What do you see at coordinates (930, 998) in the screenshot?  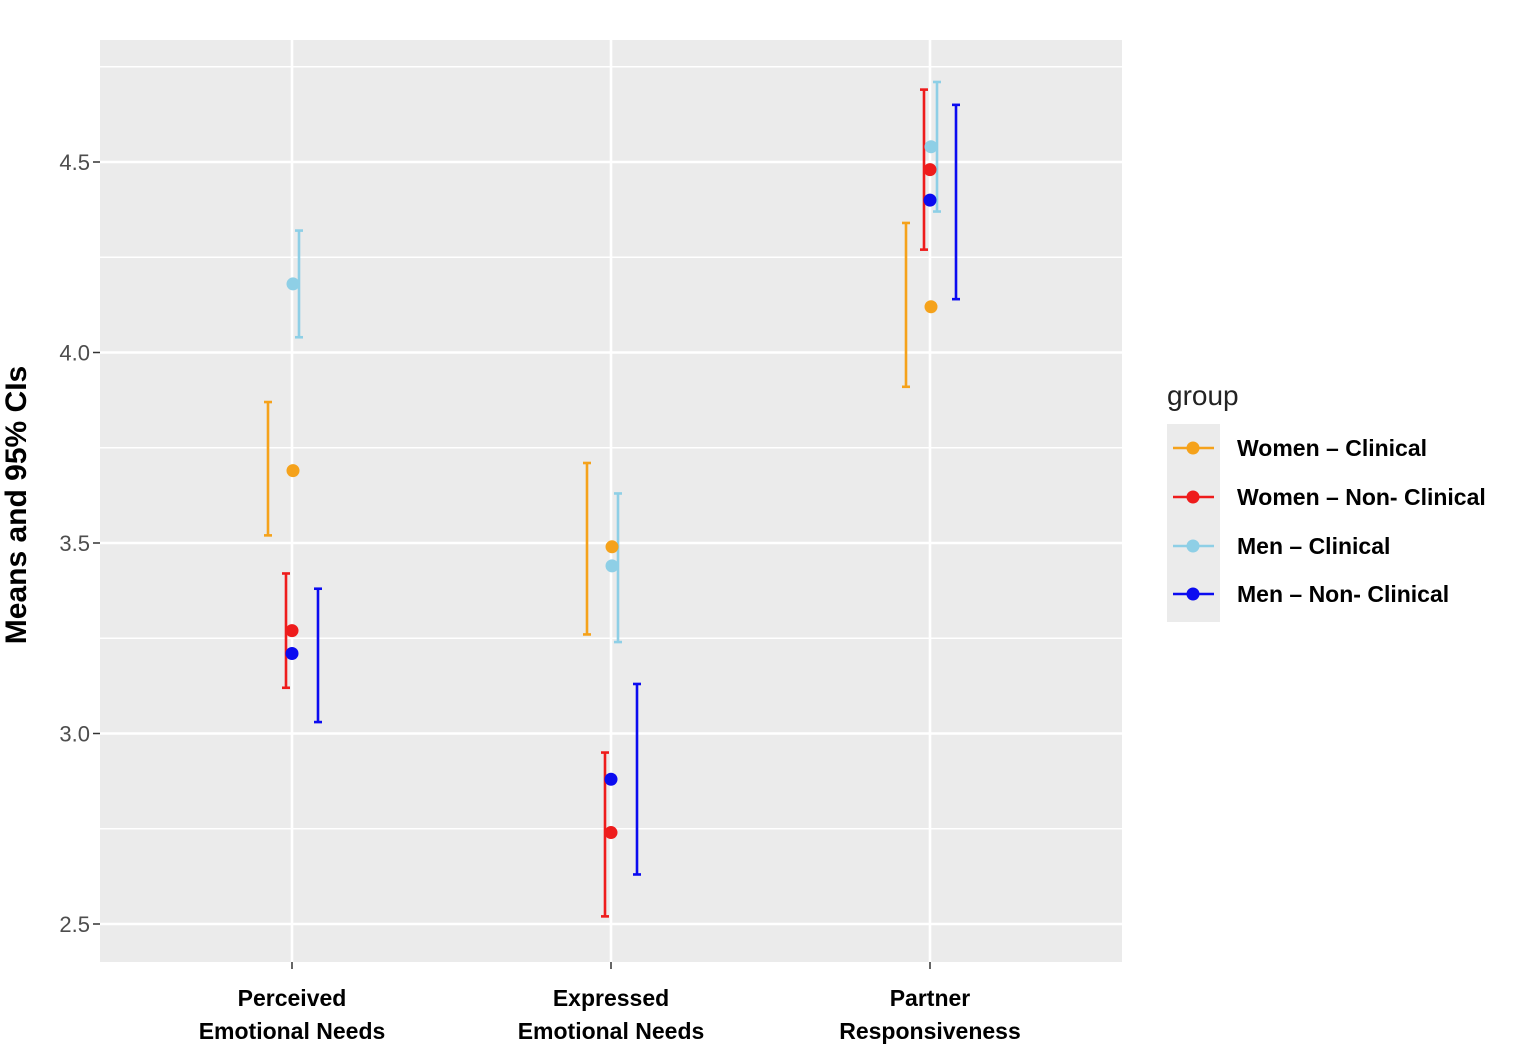 I see `x-tick-label: Partner` at bounding box center [930, 998].